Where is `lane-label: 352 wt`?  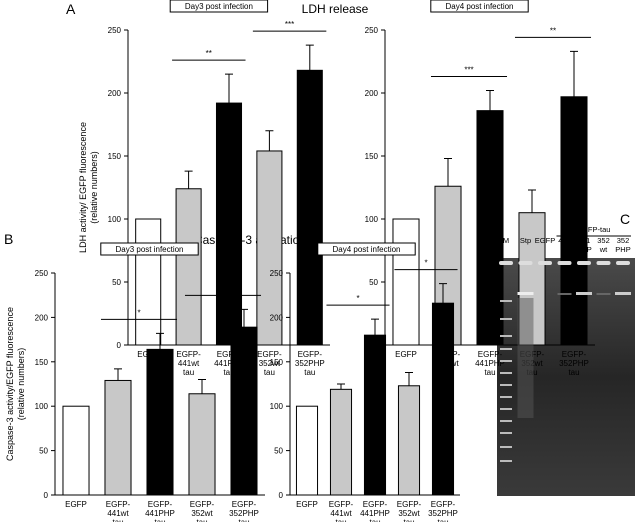 lane-label: 352 wt is located at coordinates (603, 245).